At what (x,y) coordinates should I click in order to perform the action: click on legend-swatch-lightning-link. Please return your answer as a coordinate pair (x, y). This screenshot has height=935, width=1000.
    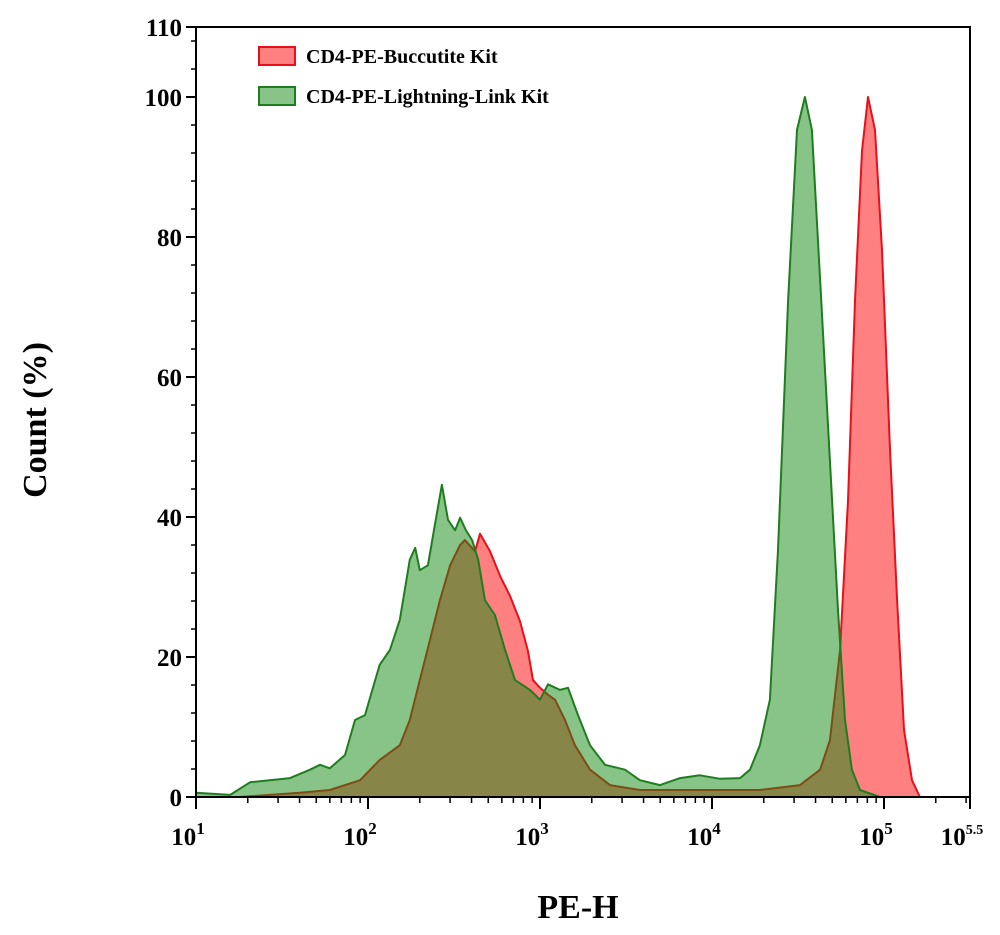
    Looking at the image, I should click on (277, 96).